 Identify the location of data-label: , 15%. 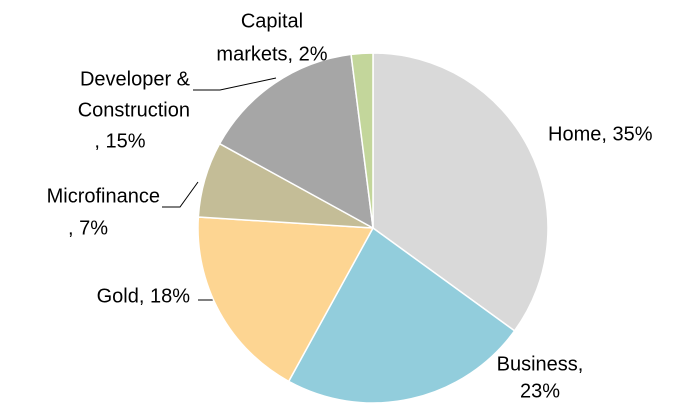
(119, 141).